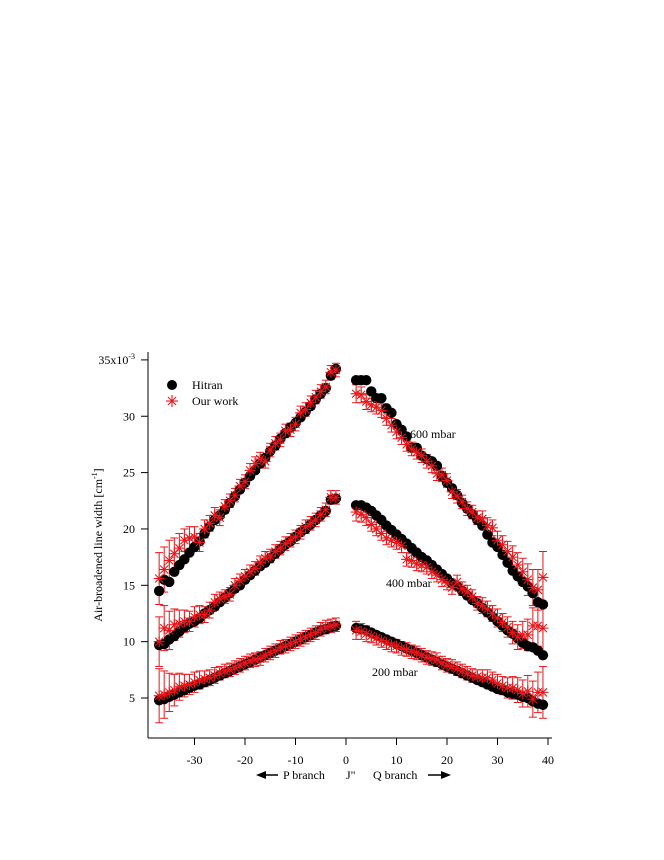 This screenshot has width=664, height=860. Describe the element at coordinates (172, 385) in the screenshot. I see `legend-hitran-marker` at that location.